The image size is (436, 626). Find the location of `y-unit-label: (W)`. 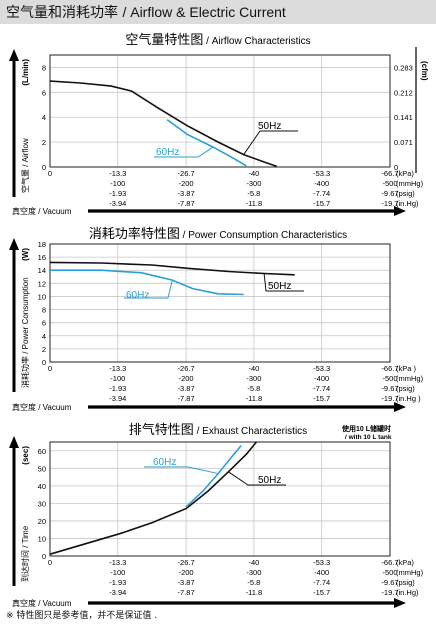

y-unit-label: (W) is located at coordinates (25, 254).